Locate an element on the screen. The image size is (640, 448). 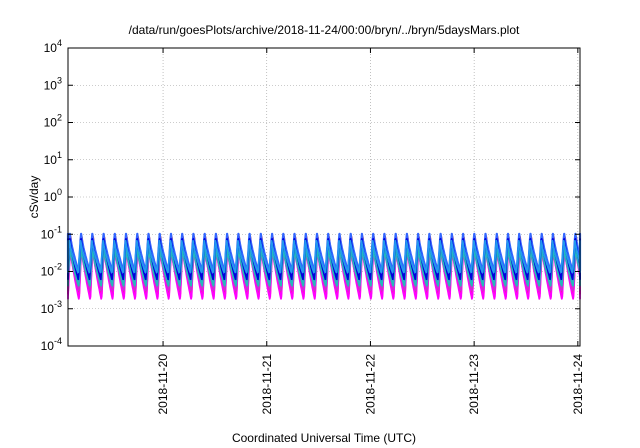
series-group is located at coordinates (324, 266).